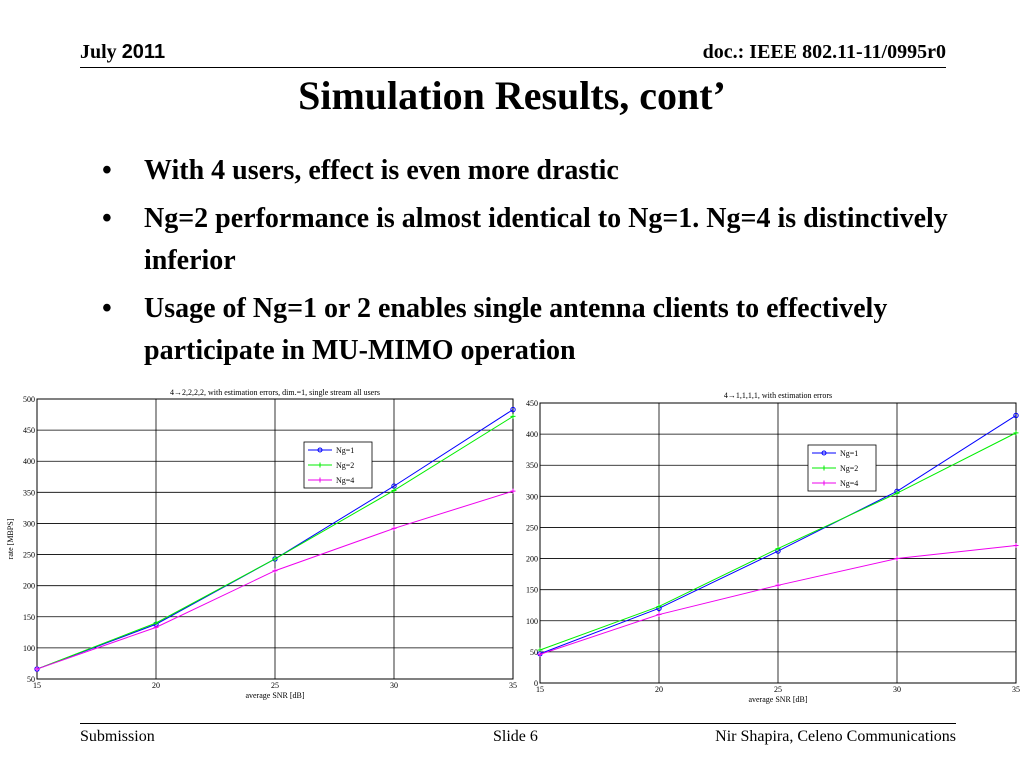  I want to click on header-date: July 2011, so click(122, 52).